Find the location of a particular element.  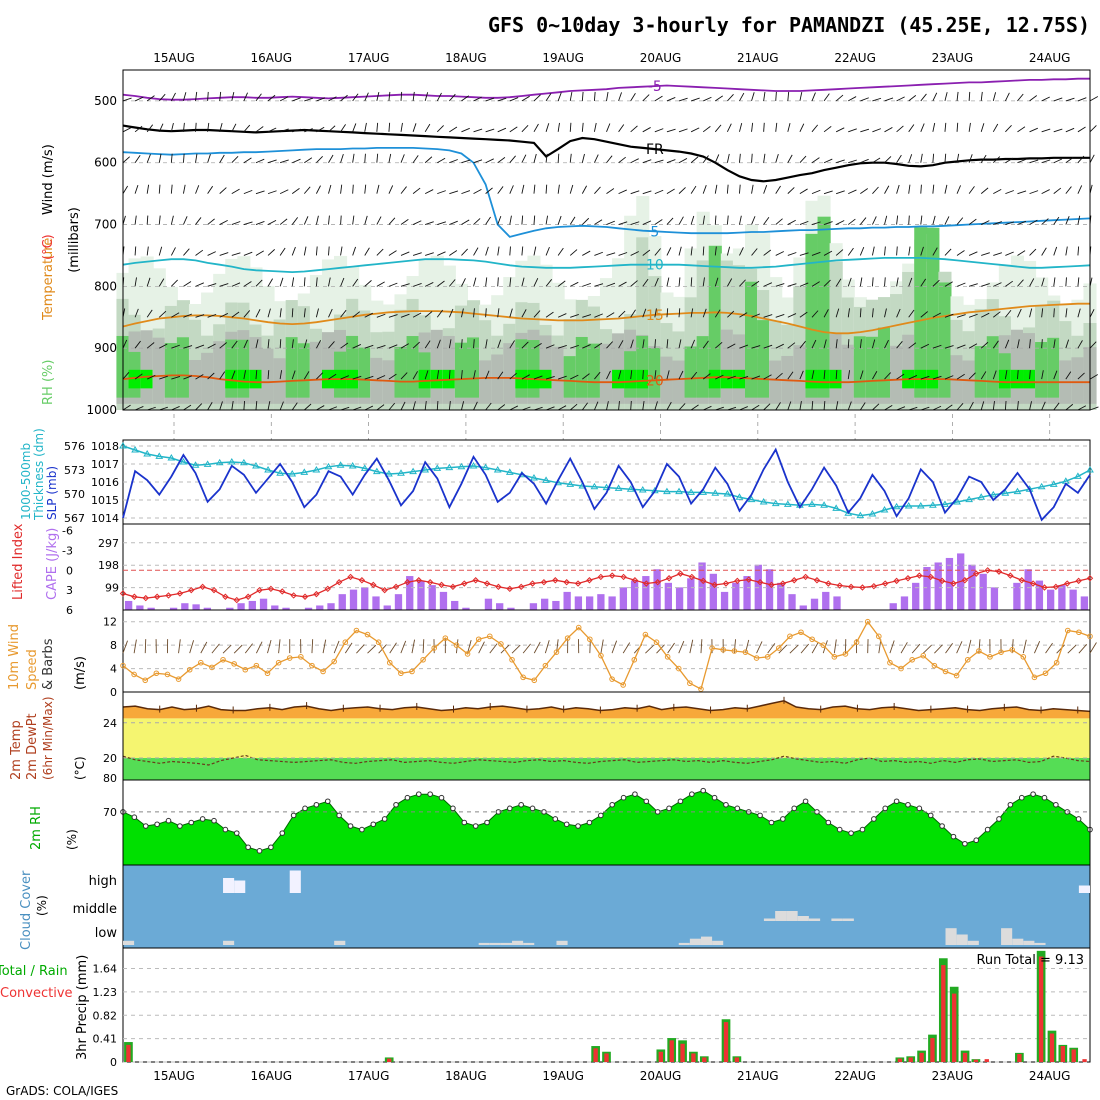

upper-air-ylabel: RH (%)Temperature(°C)Wind (m/s) is located at coordinates (48, 274).